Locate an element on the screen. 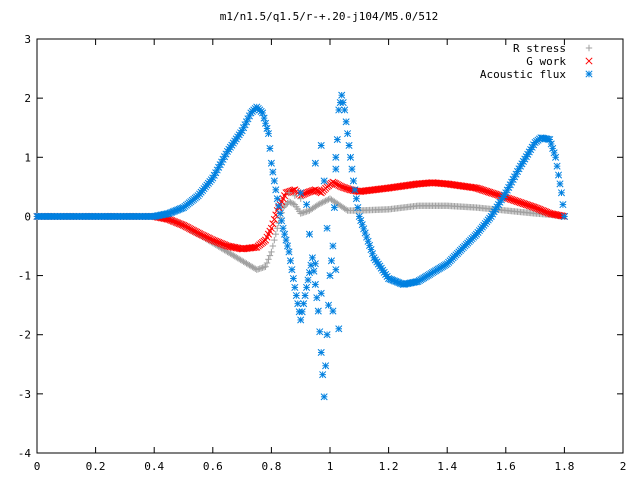 The image size is (640, 480). x-tick-label: 0 is located at coordinates (37, 466).